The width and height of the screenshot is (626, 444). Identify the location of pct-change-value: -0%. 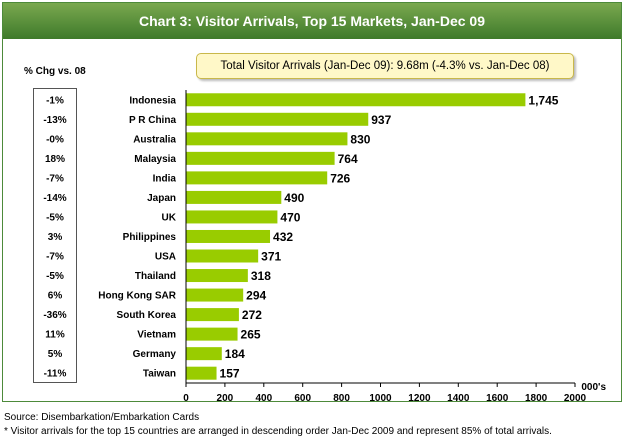
(55, 139).